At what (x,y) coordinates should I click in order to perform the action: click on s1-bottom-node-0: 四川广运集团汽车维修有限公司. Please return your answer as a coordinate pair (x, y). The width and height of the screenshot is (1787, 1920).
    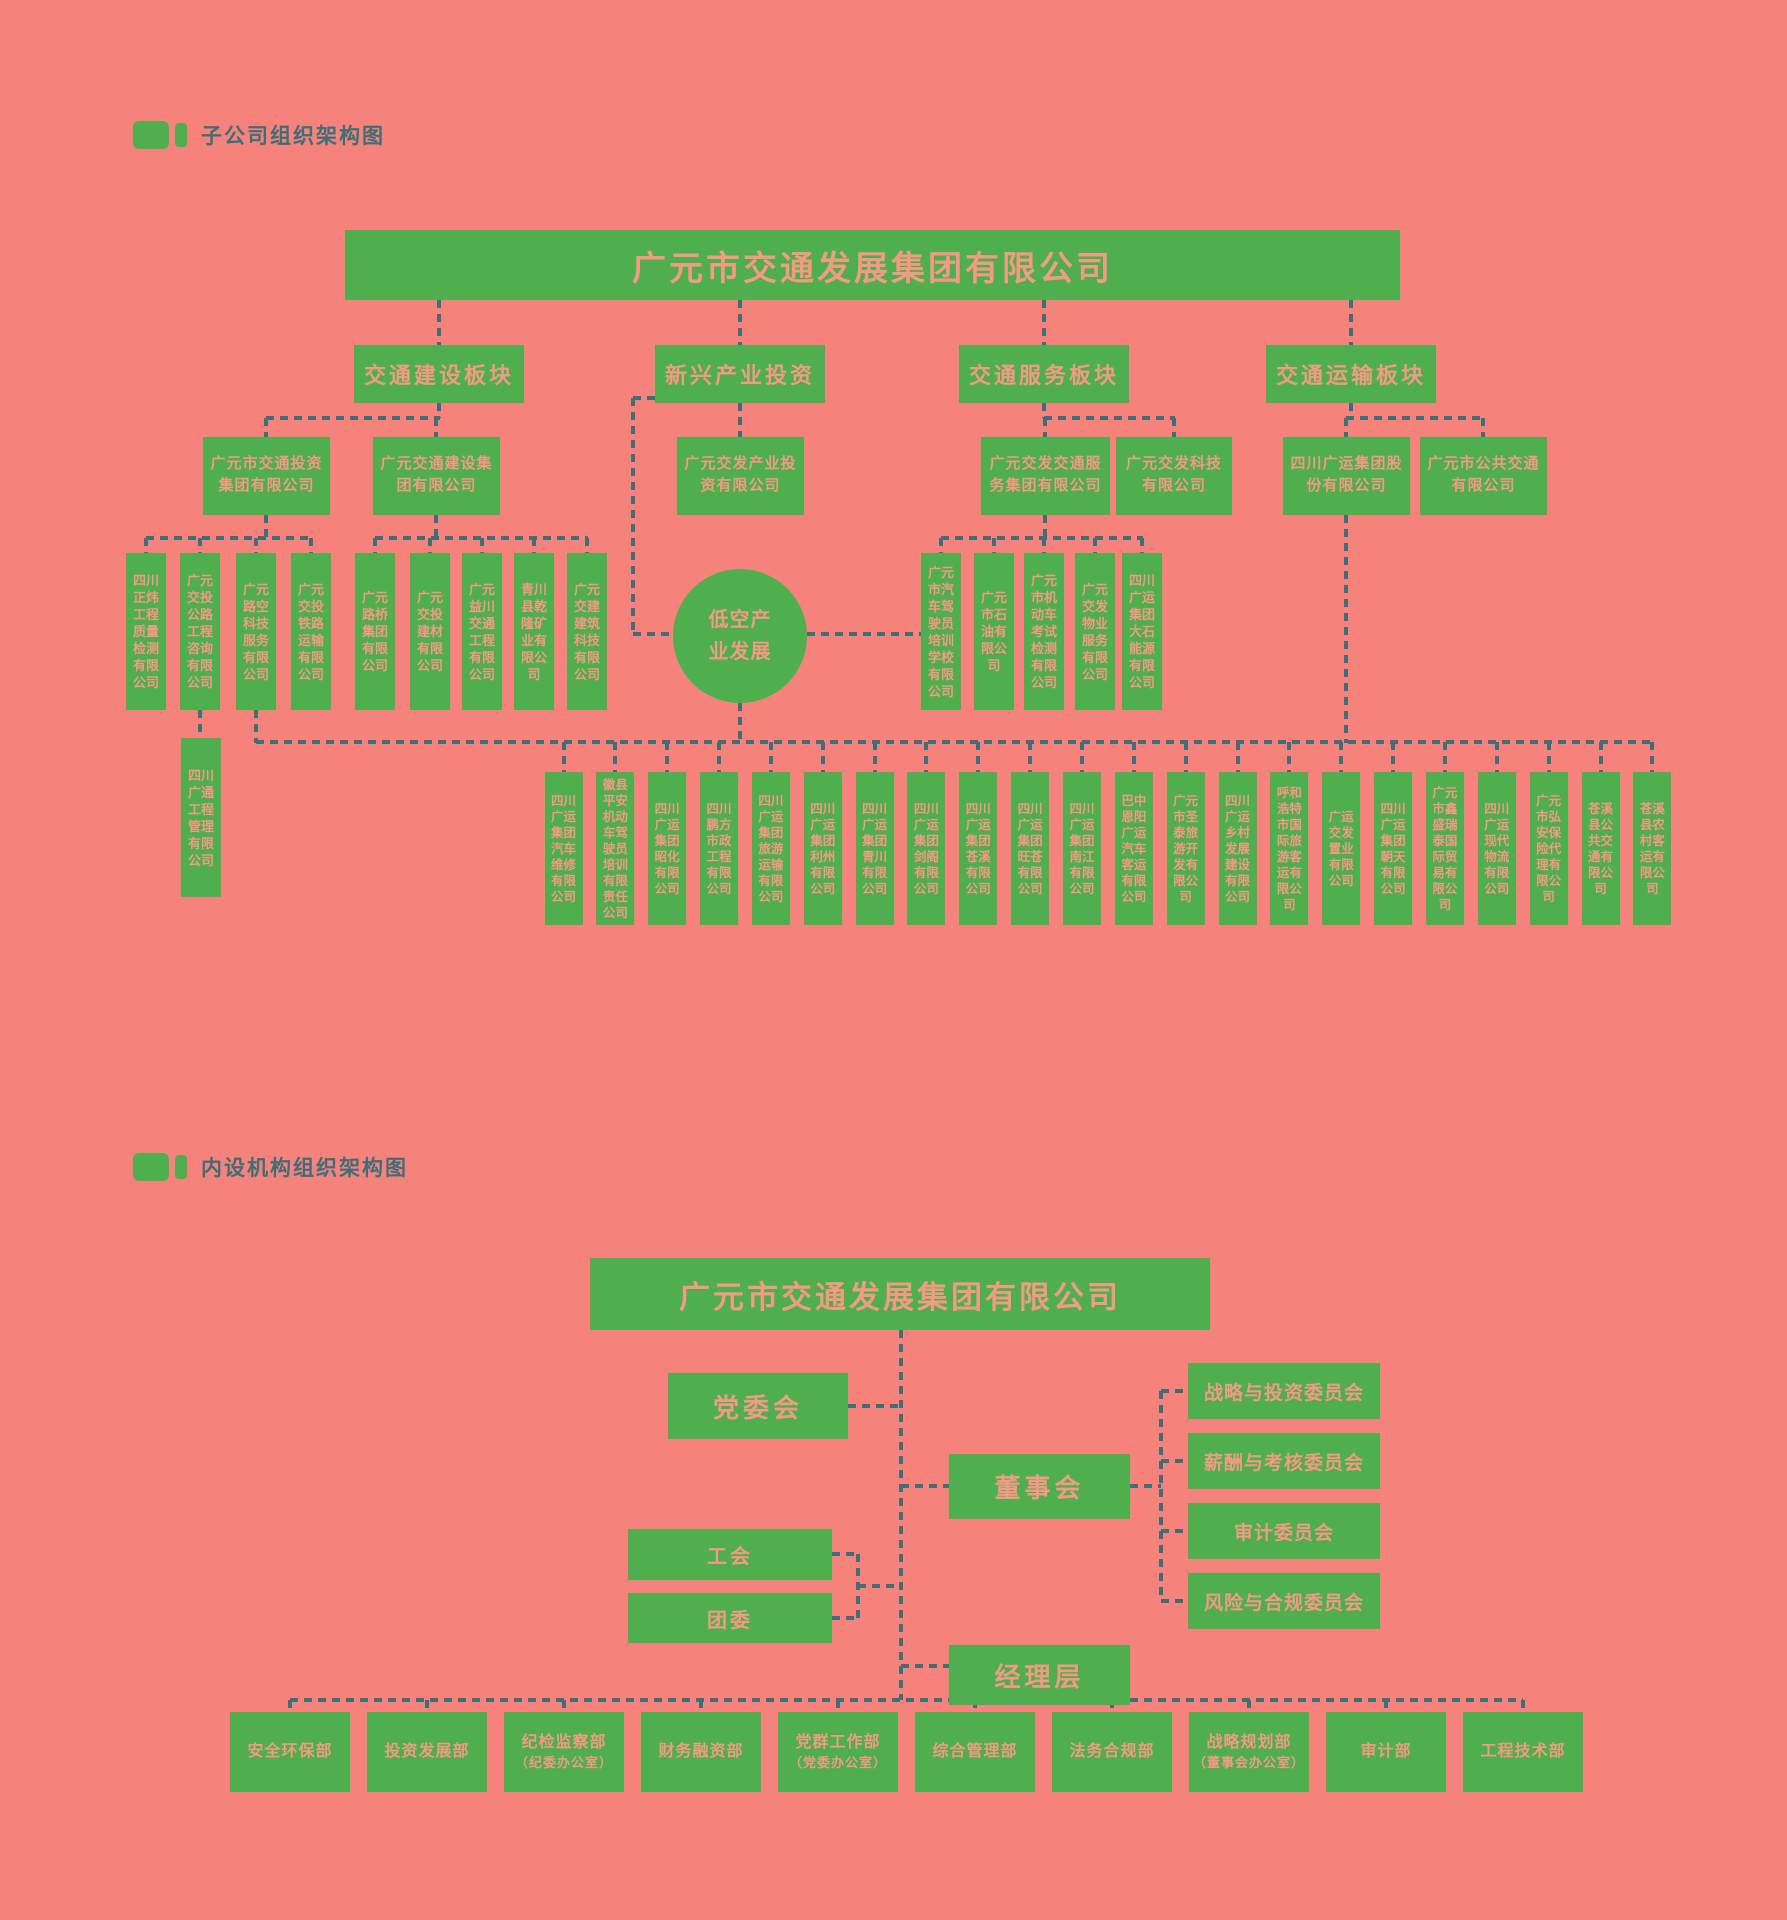
    Looking at the image, I should click on (563, 848).